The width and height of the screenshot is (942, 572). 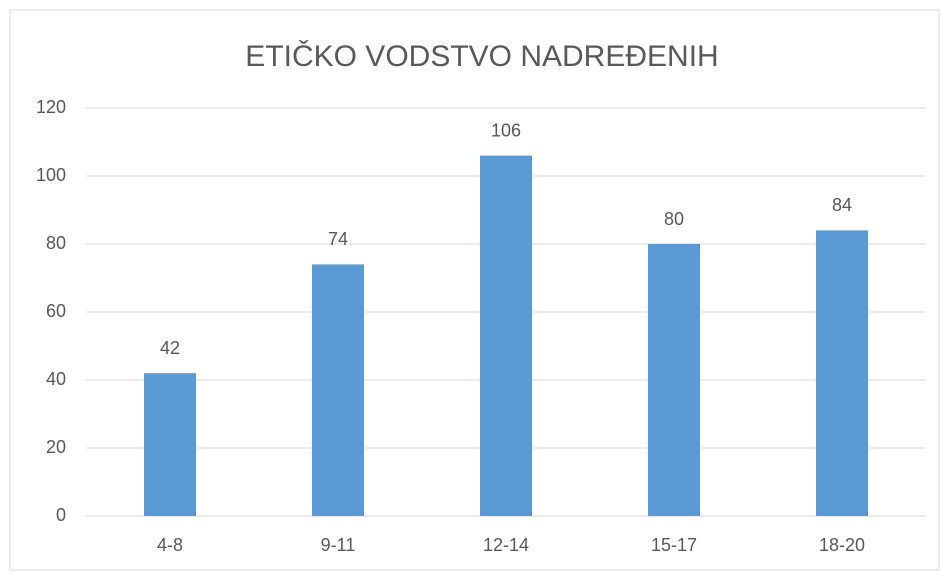 What do you see at coordinates (56, 243) in the screenshot?
I see `y-tick-label: 80` at bounding box center [56, 243].